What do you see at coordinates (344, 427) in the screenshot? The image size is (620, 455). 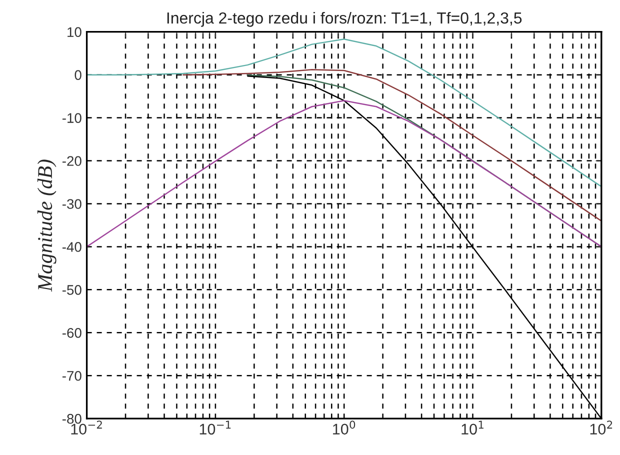 I see `x-tick-label: 10$^{0}$` at bounding box center [344, 427].